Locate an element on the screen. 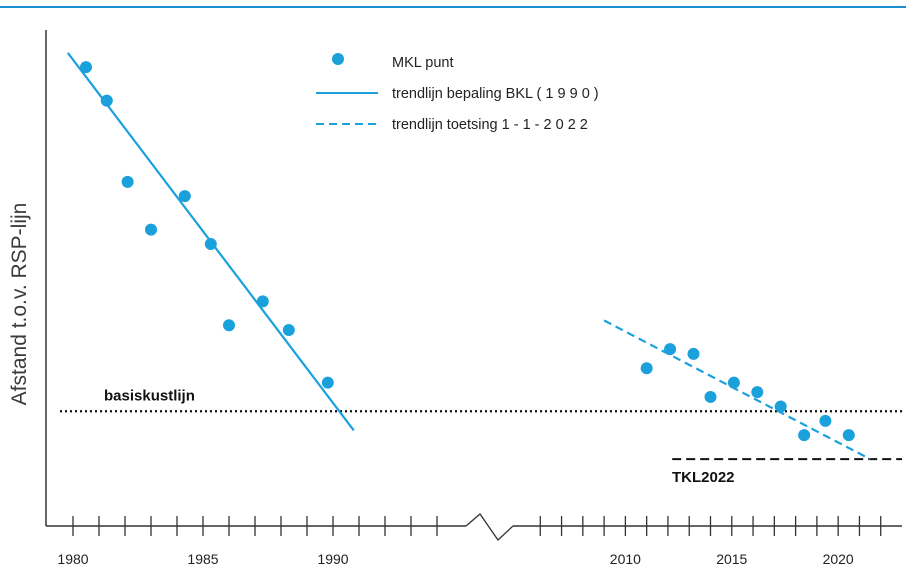 This screenshot has width=906, height=584. legend-label: trendlijn bepaling BKL ( 1 9 9 0 ) is located at coordinates (495, 94).